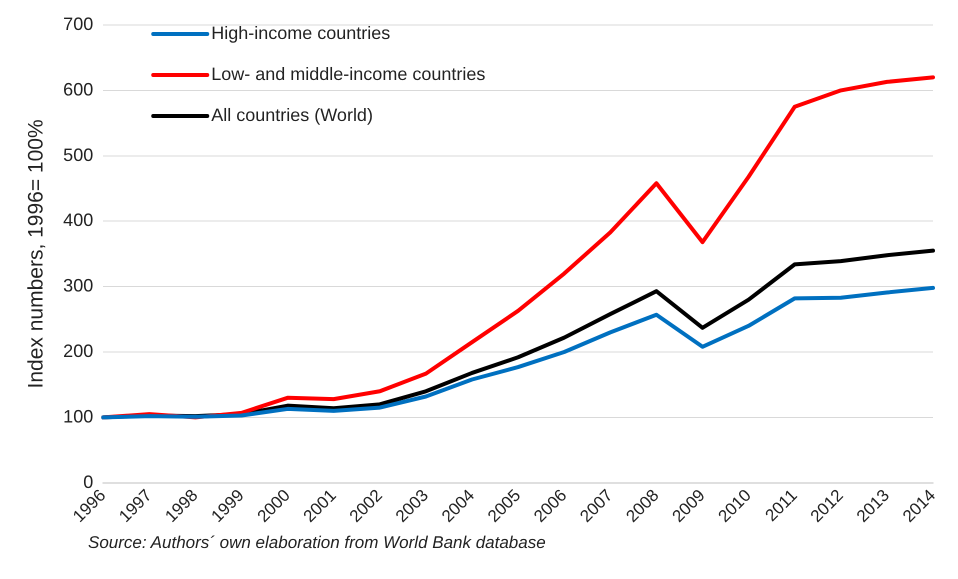  What do you see at coordinates (78, 220) in the screenshot?
I see `y-tick-label: 400` at bounding box center [78, 220].